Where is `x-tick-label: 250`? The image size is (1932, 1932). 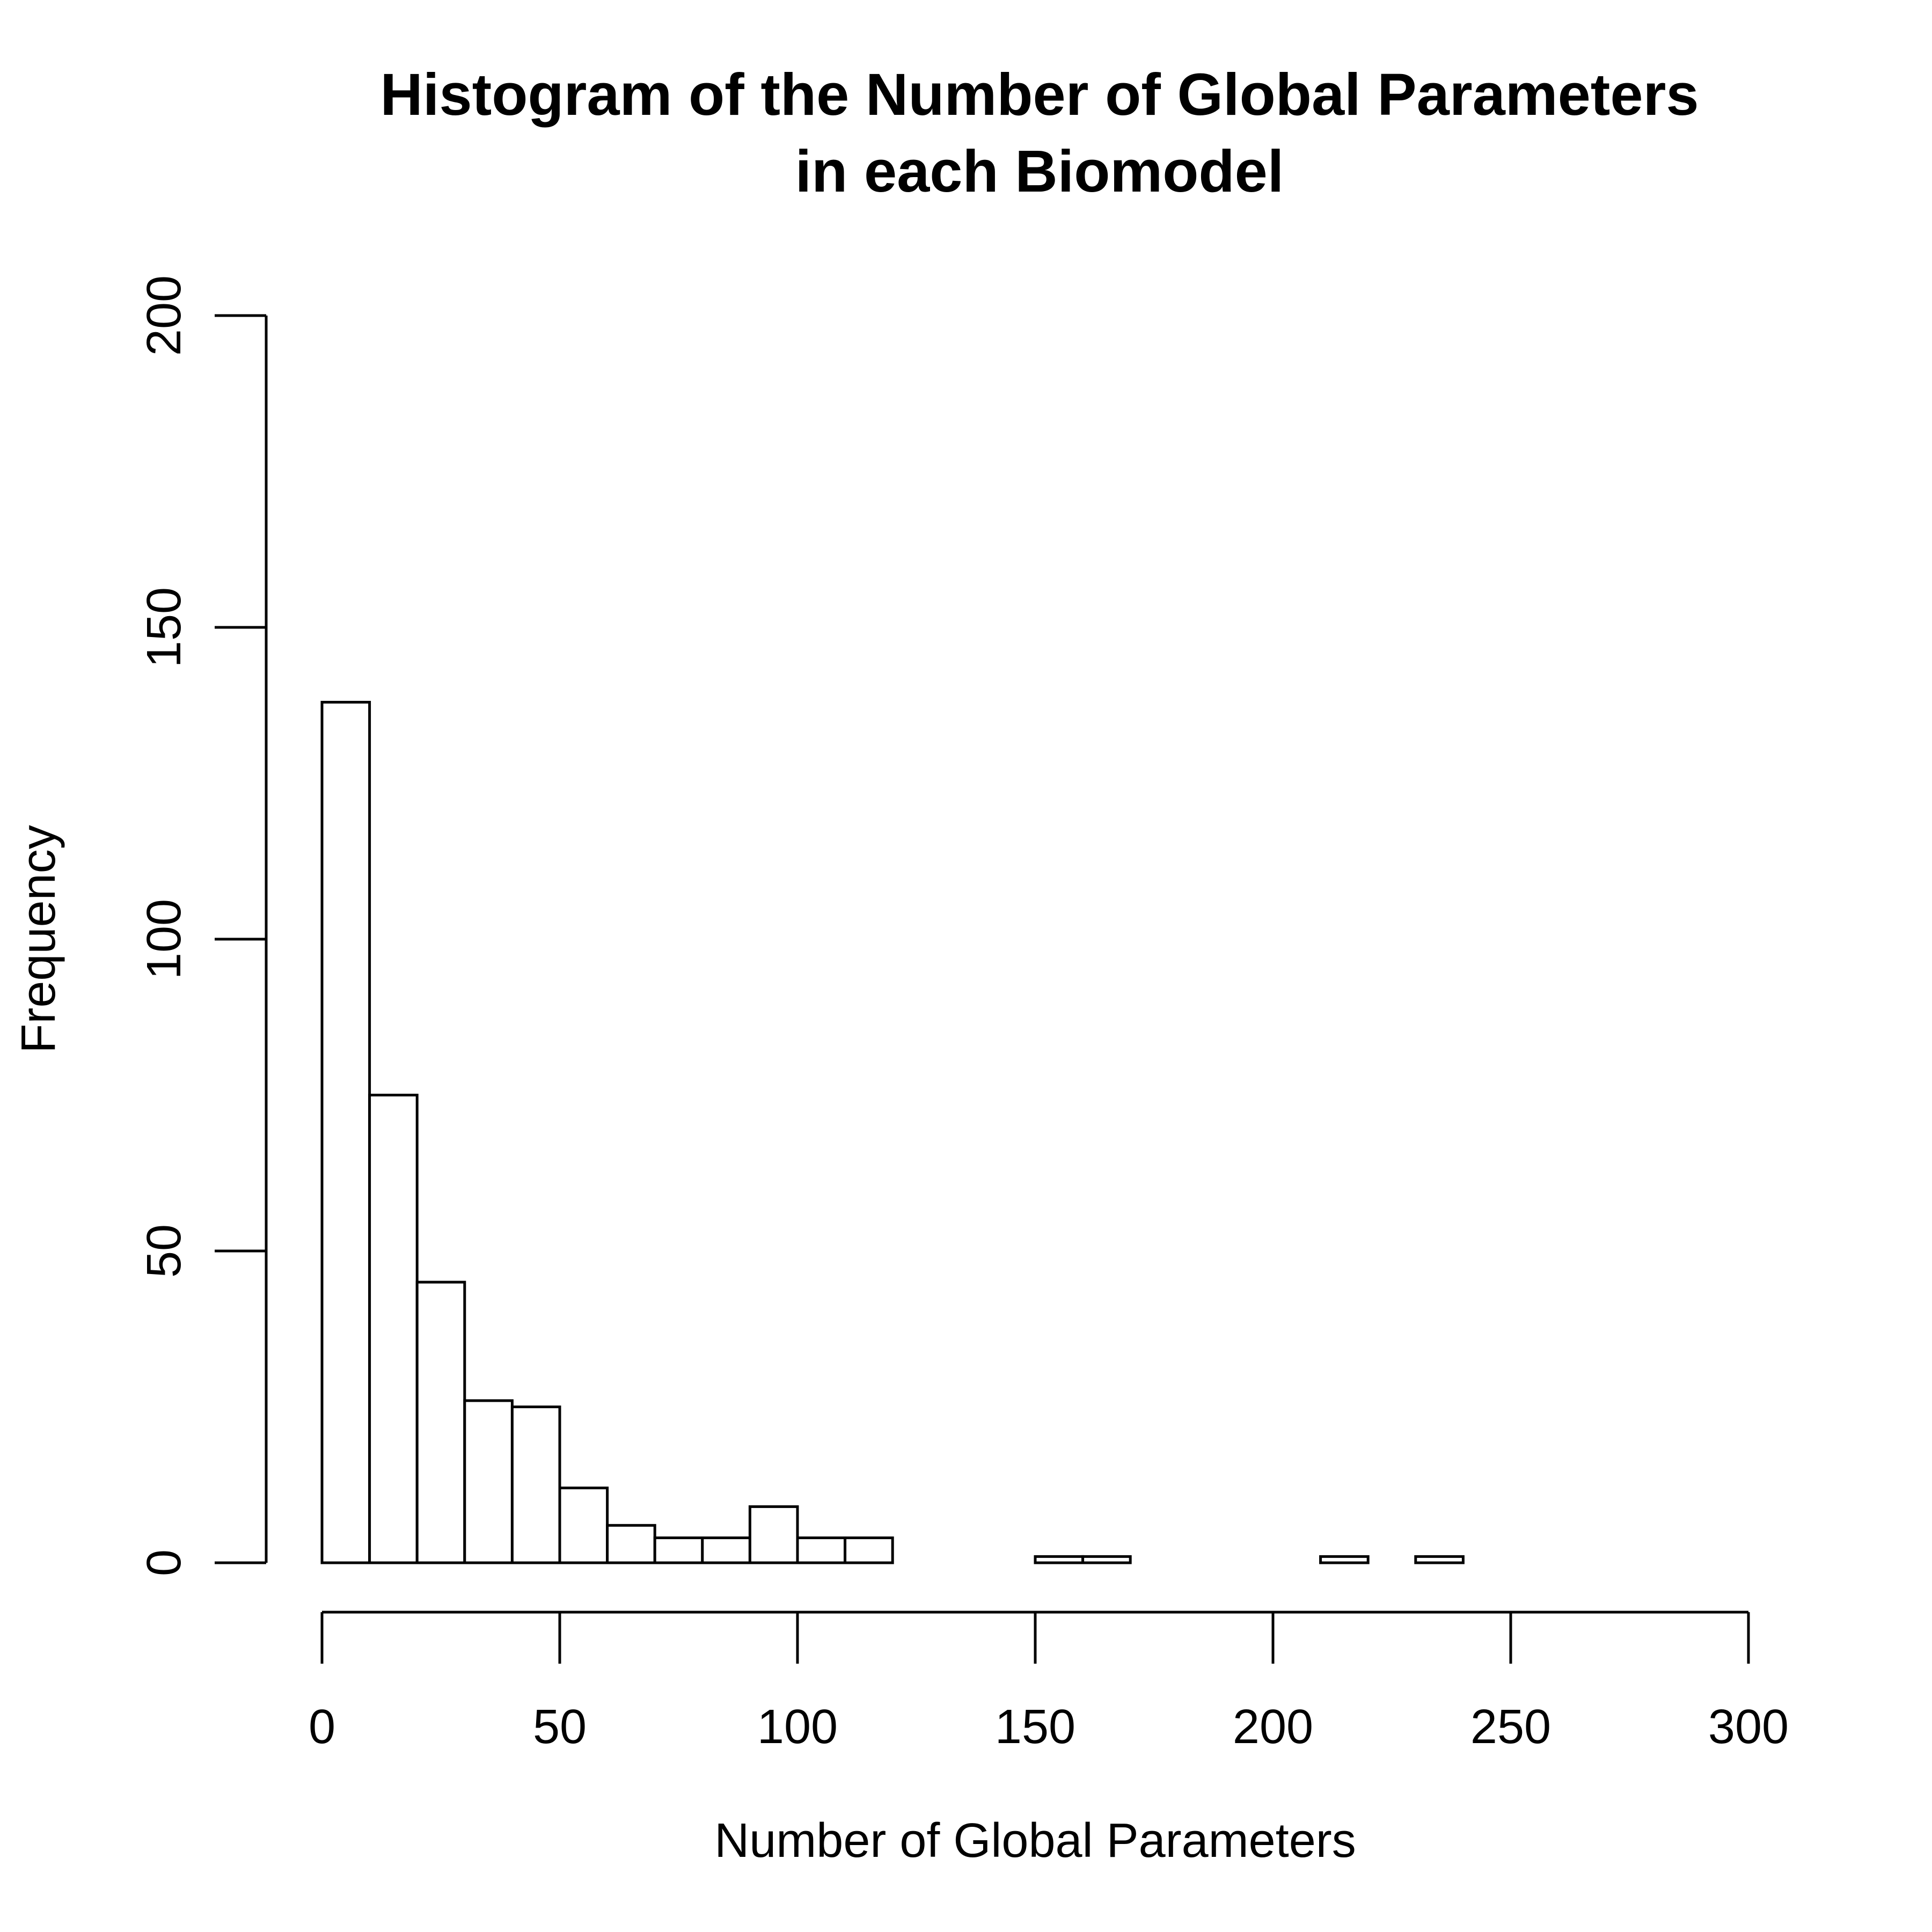 x-tick-label: 250 is located at coordinates (1510, 1727).